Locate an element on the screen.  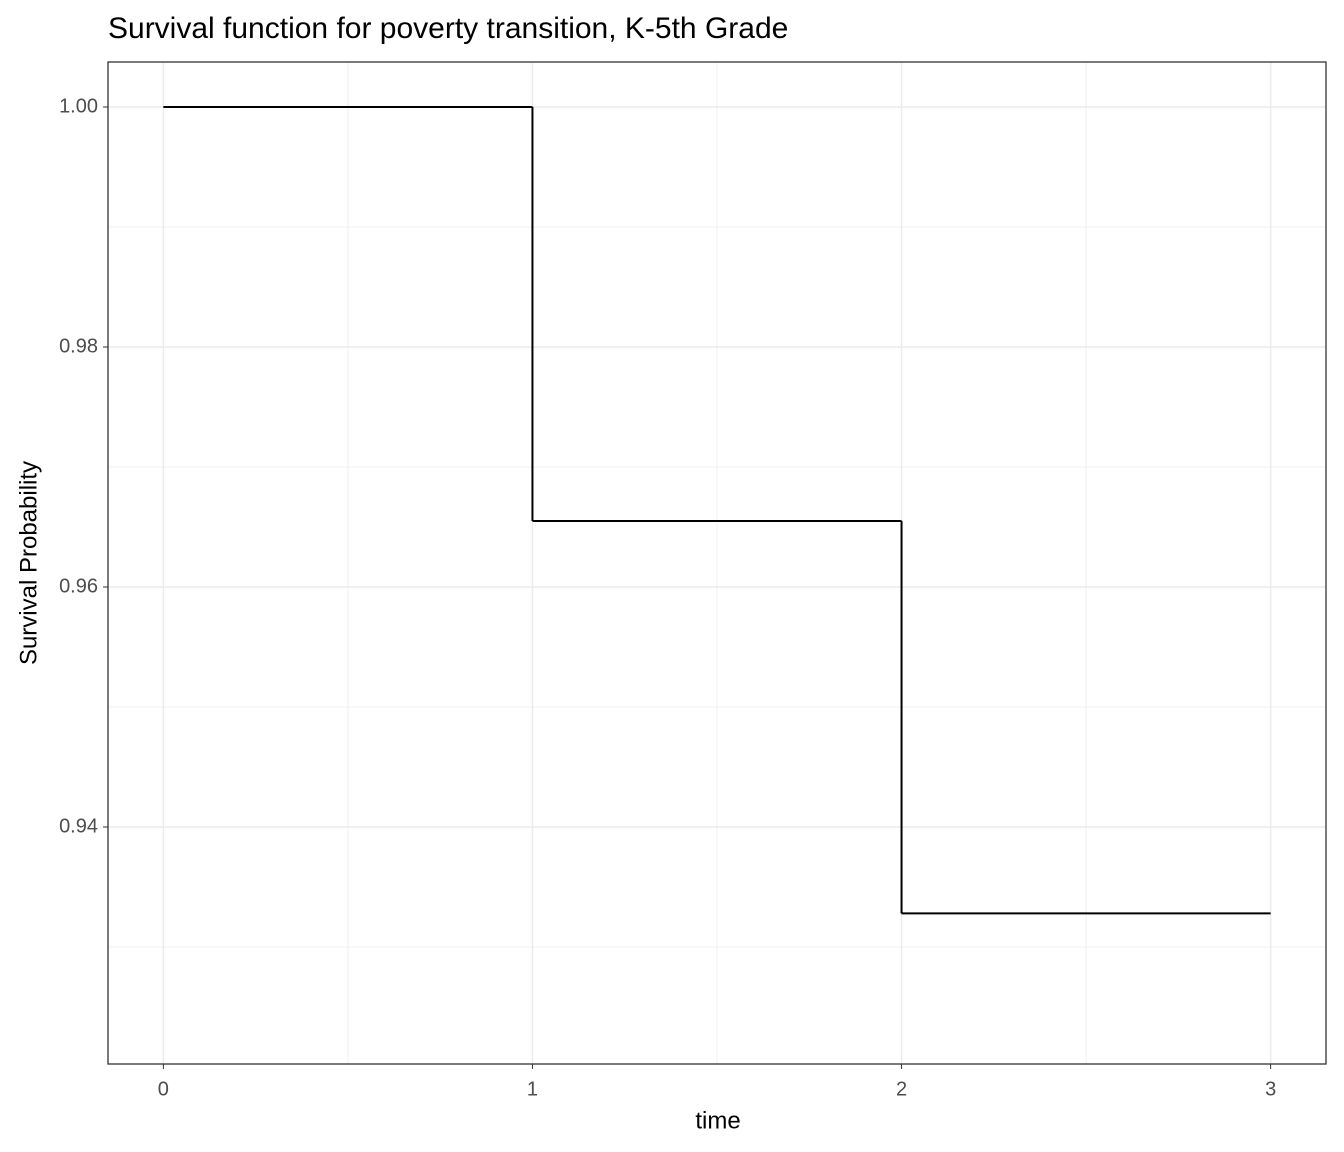
x-tick-label: 2 is located at coordinates (901, 1089).